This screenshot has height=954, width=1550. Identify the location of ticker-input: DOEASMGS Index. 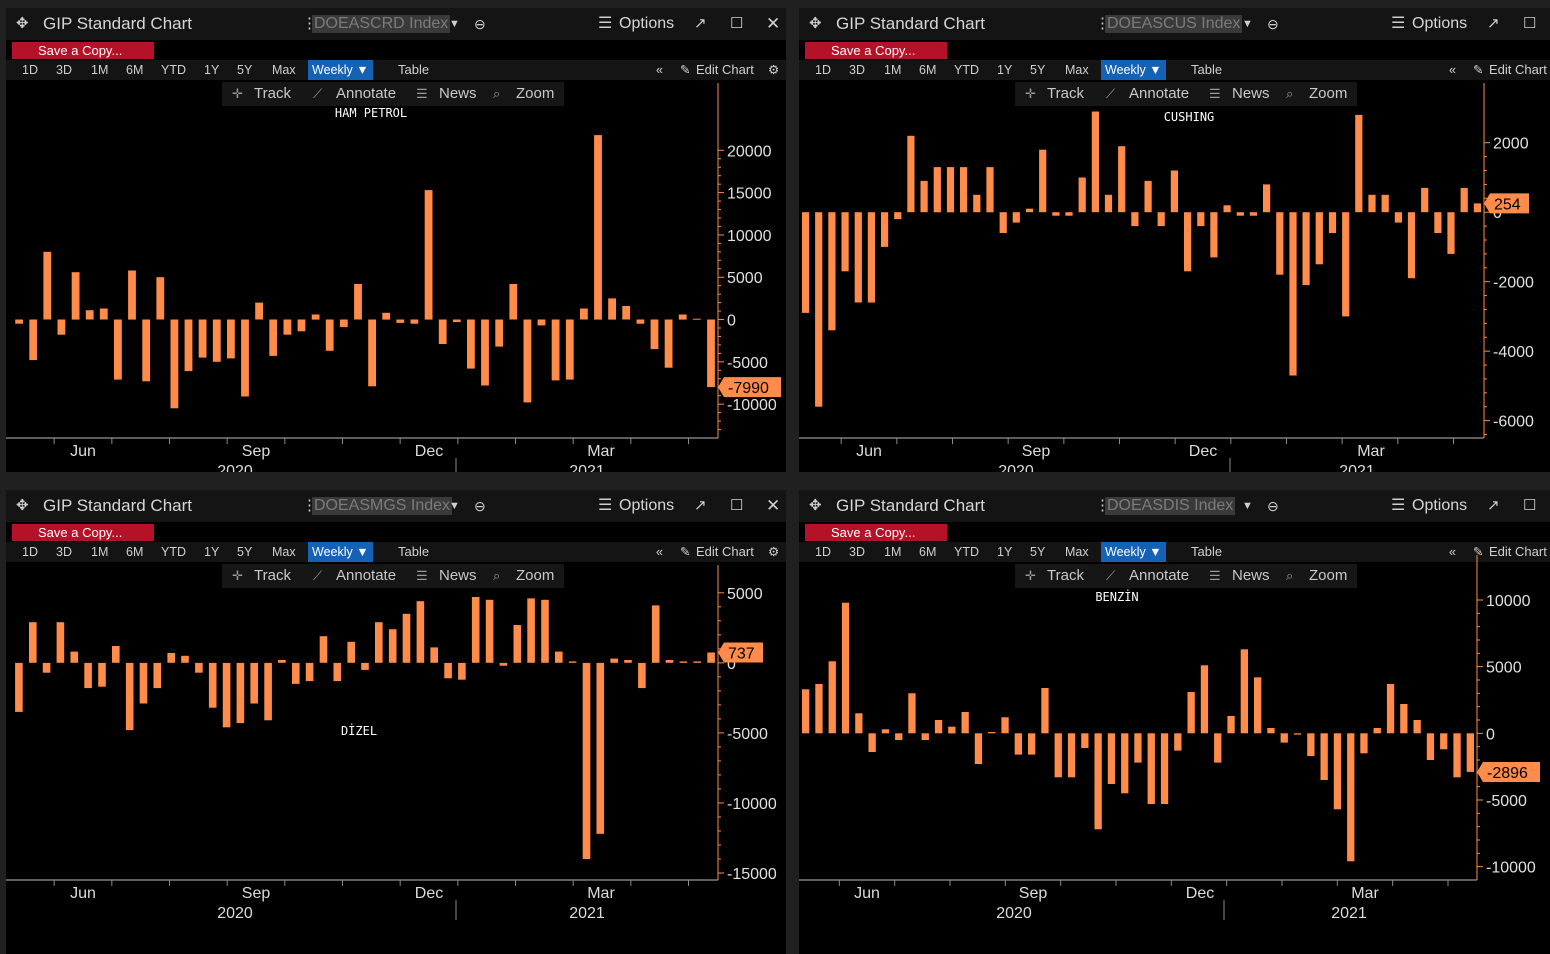
(382, 506).